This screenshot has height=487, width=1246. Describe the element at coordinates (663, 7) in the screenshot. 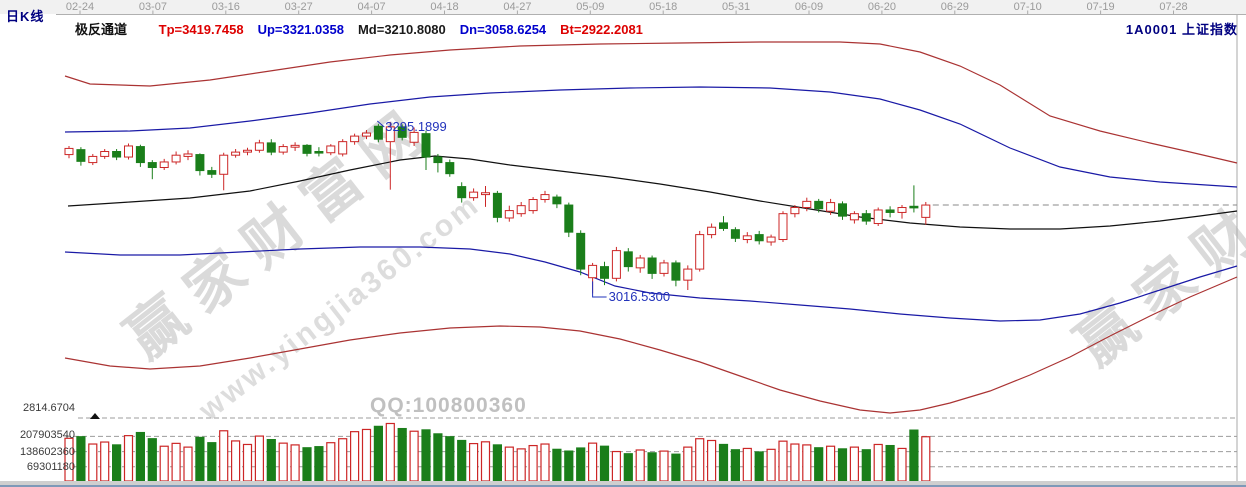

I see `date-tick-label: 05-18` at that location.